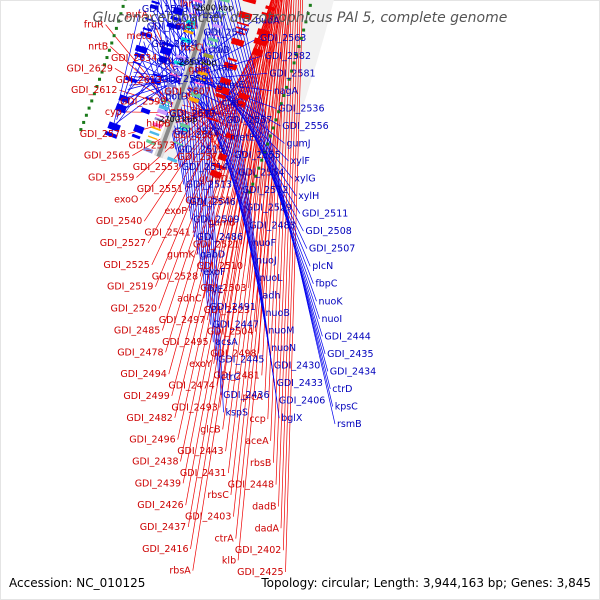 Image resolution: width=600 pixels, height=600 pixels. What do you see at coordinates (200, 157) in the screenshot?
I see `reverse-gene-label: GDI_2574` at bounding box center [200, 157].